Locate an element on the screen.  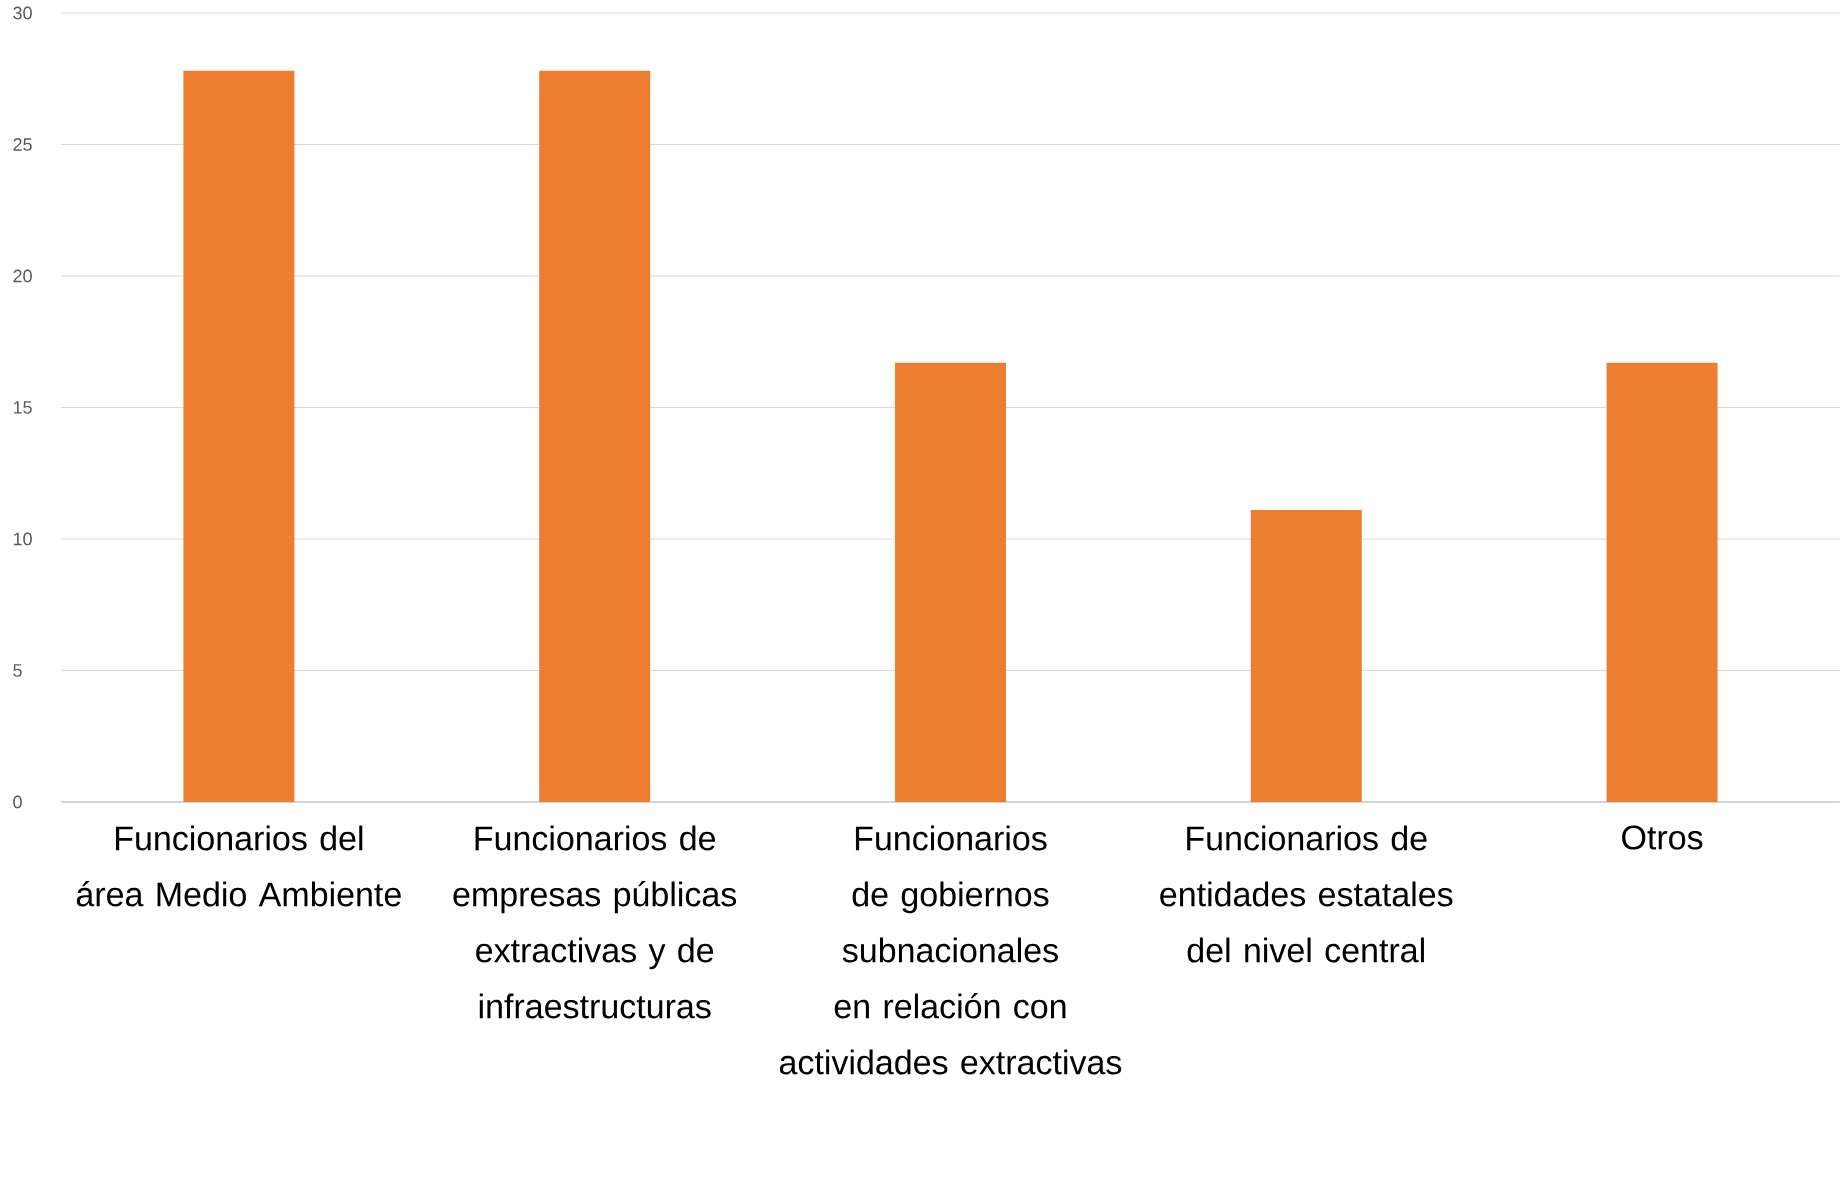
y-tick-label: 15 is located at coordinates (22, 407).